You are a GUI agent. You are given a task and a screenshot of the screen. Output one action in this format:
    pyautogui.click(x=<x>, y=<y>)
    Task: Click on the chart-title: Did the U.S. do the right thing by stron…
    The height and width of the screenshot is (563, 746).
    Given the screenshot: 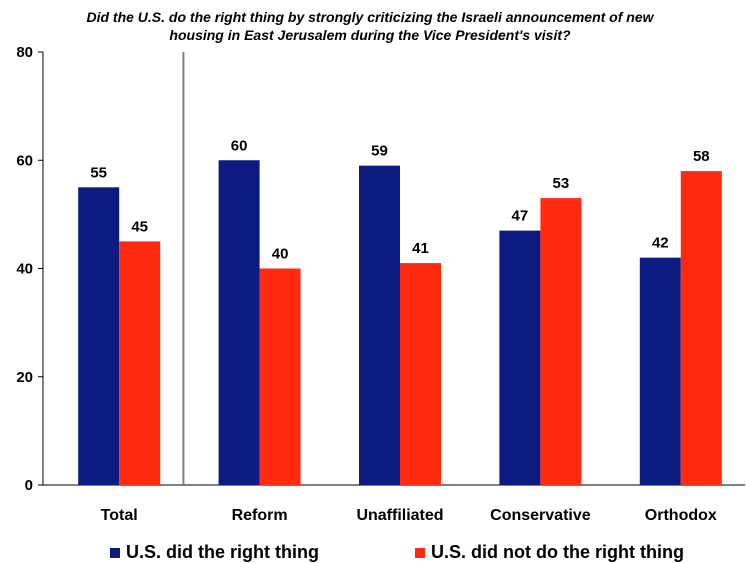 What is the action you would take?
    pyautogui.click(x=370, y=26)
    